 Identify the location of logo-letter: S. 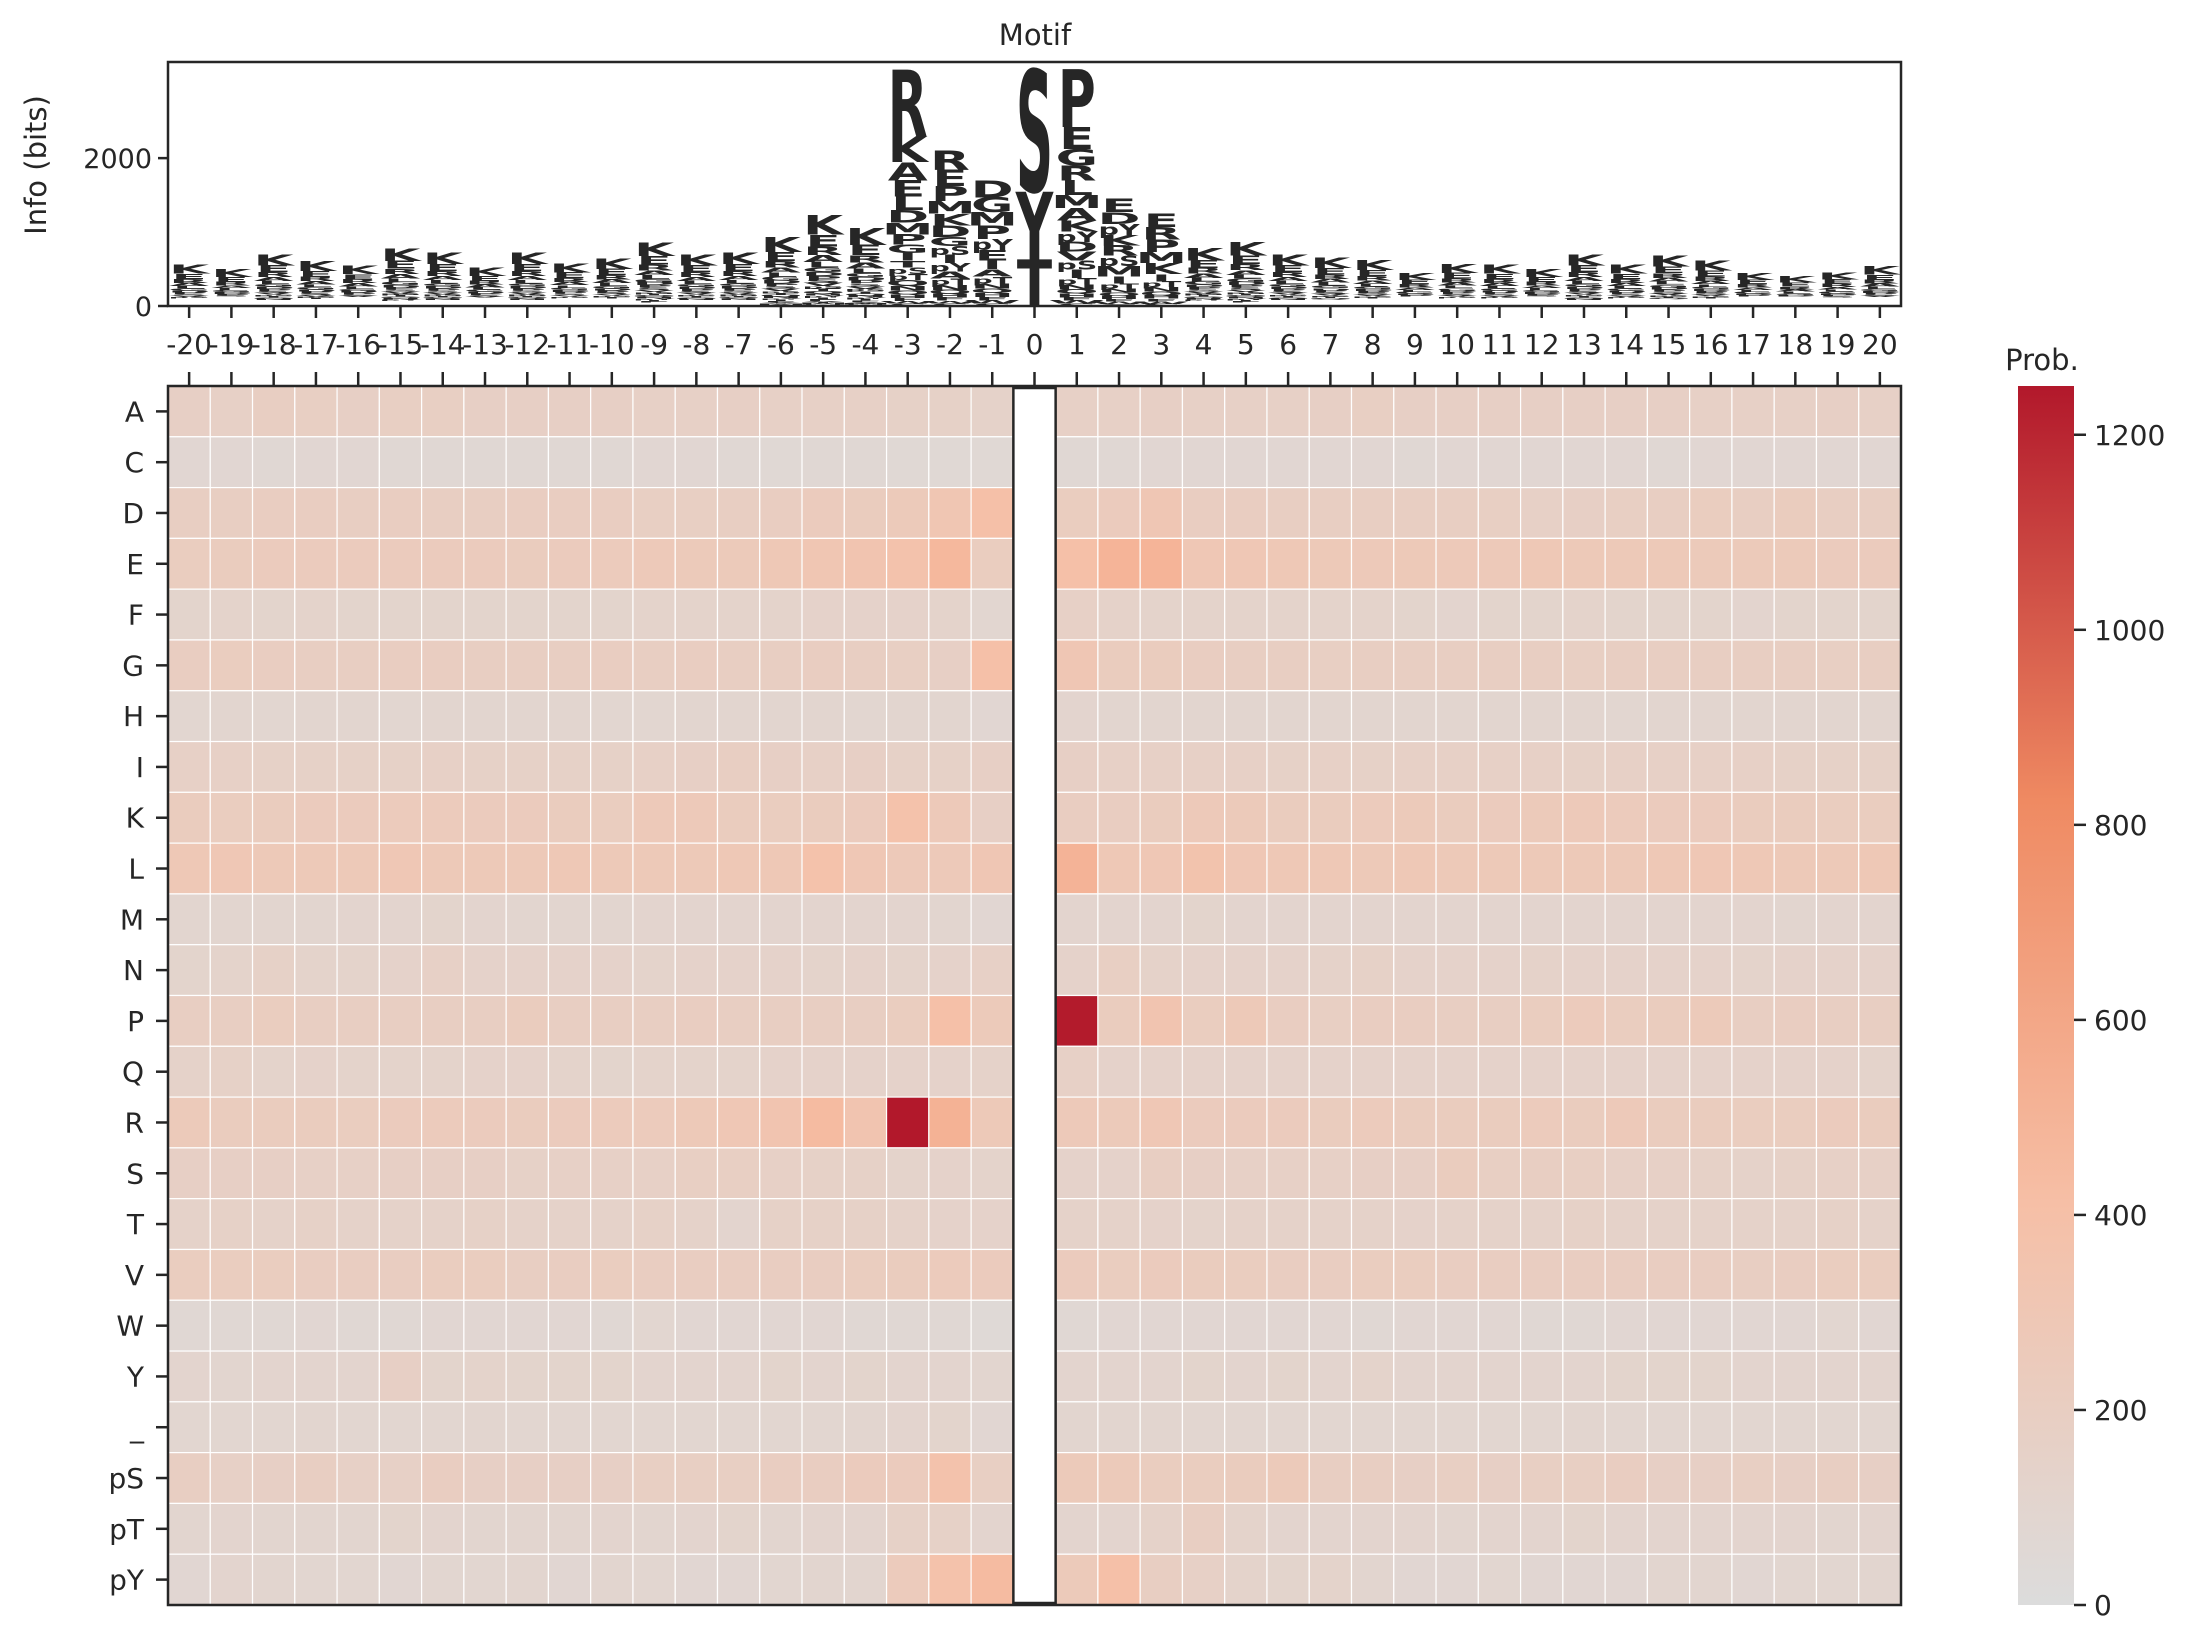
(653, 289).